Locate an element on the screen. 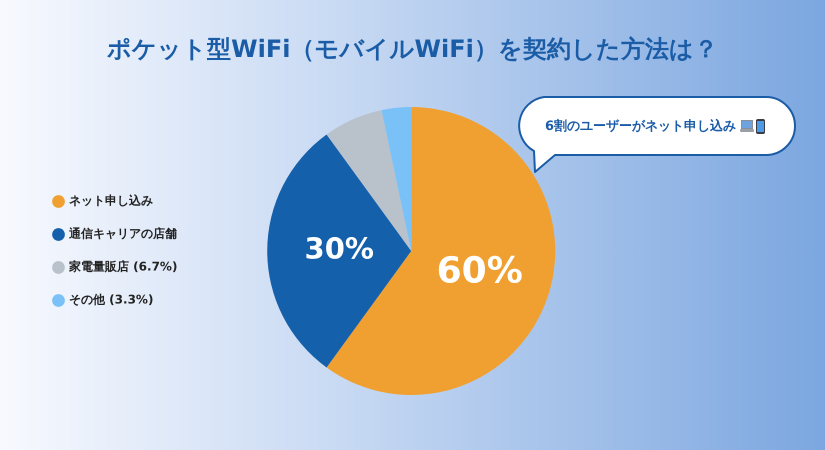 This screenshot has height=450, width=825. legend-label: ネット申し込み is located at coordinates (111, 201).